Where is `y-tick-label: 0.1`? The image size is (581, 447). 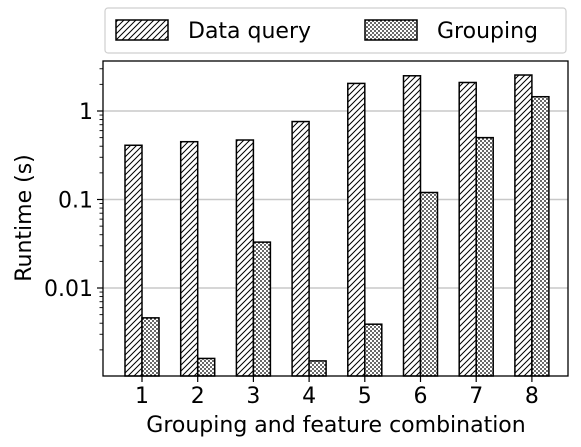
y-tick-label: 0.1 is located at coordinates (75, 201).